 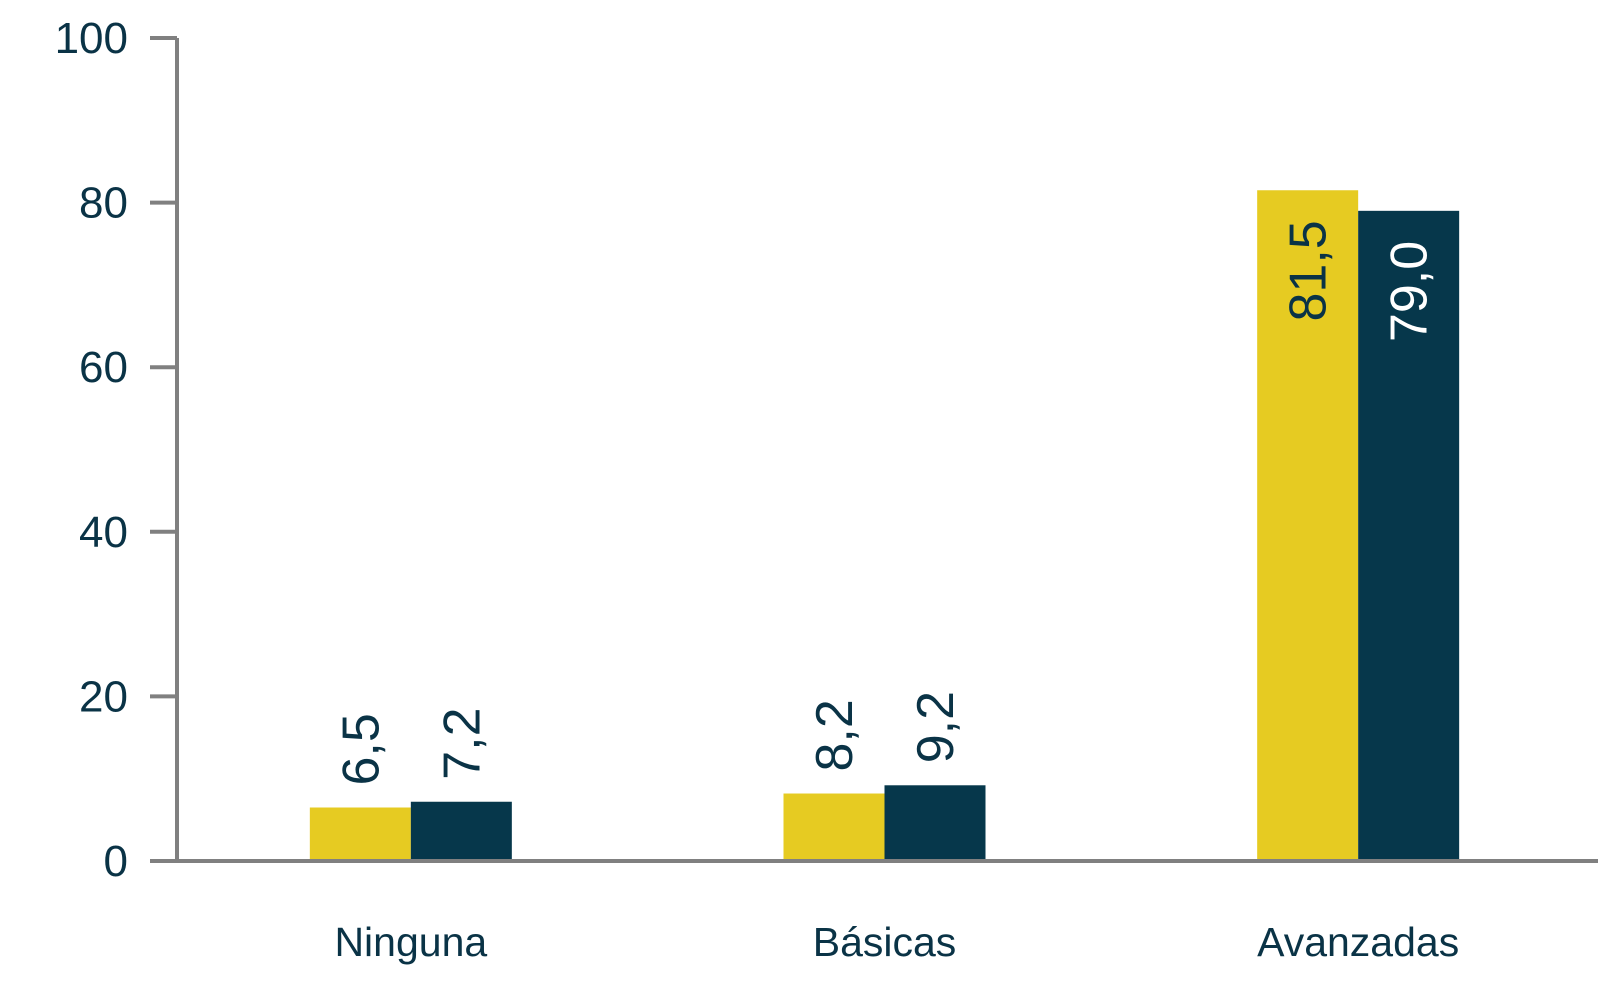 What do you see at coordinates (1410, 291) in the screenshot?
I see `bar-value-label: 79,0` at bounding box center [1410, 291].